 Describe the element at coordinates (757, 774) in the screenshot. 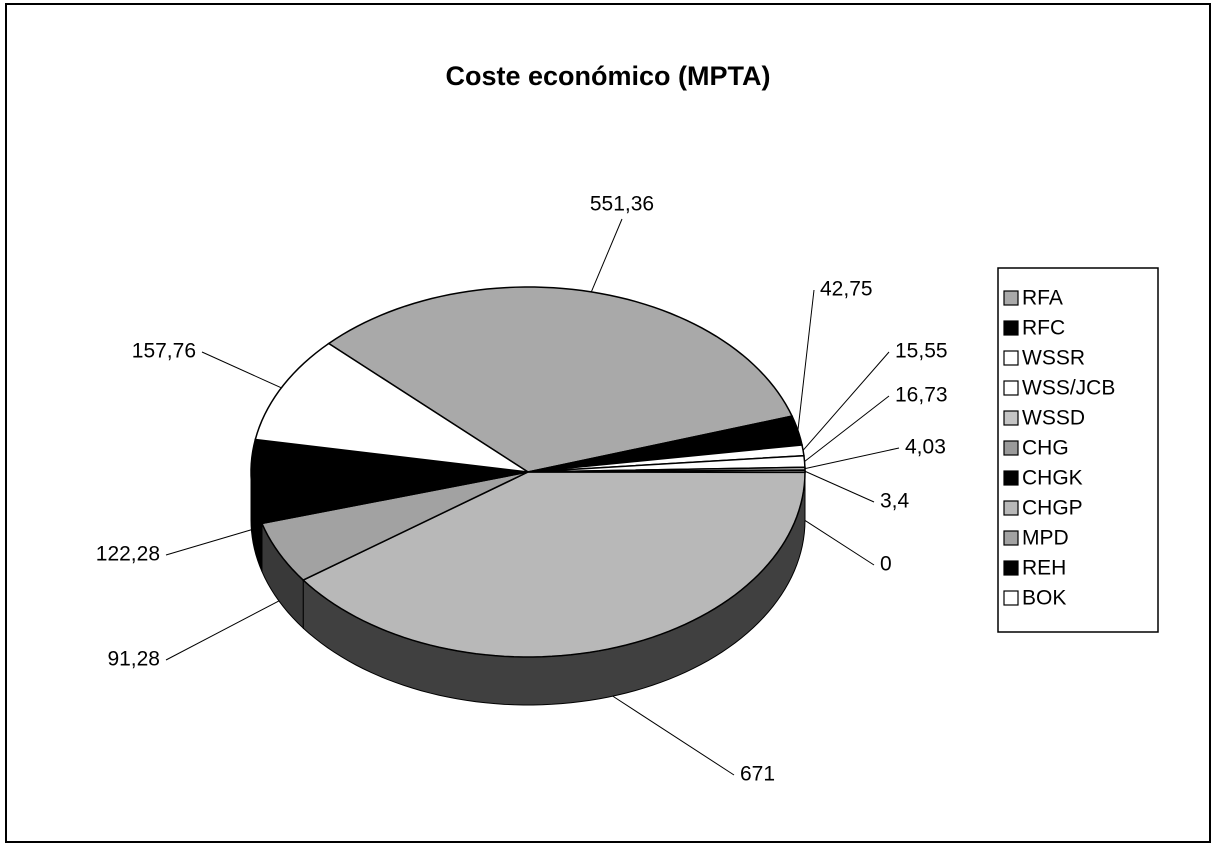

I see `data-label: 671` at that location.